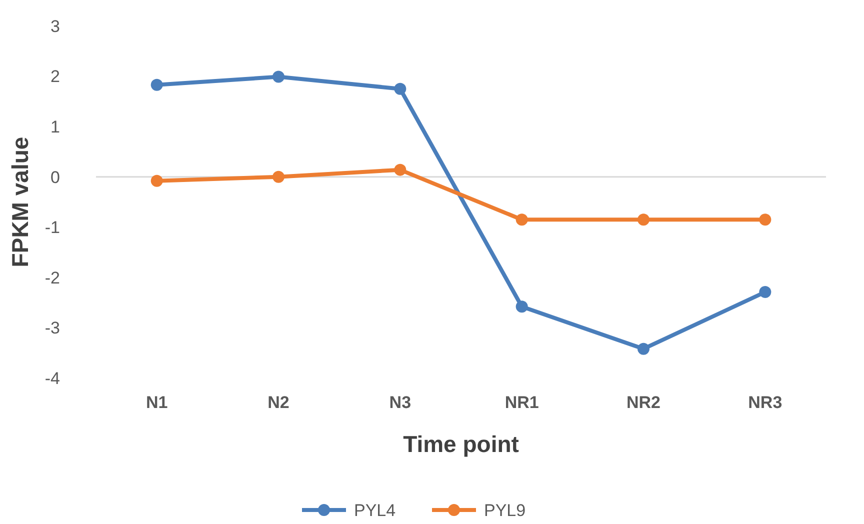 Image resolution: width=864 pixels, height=524 pixels. I want to click on x-tick-label: NR3, so click(765, 402).